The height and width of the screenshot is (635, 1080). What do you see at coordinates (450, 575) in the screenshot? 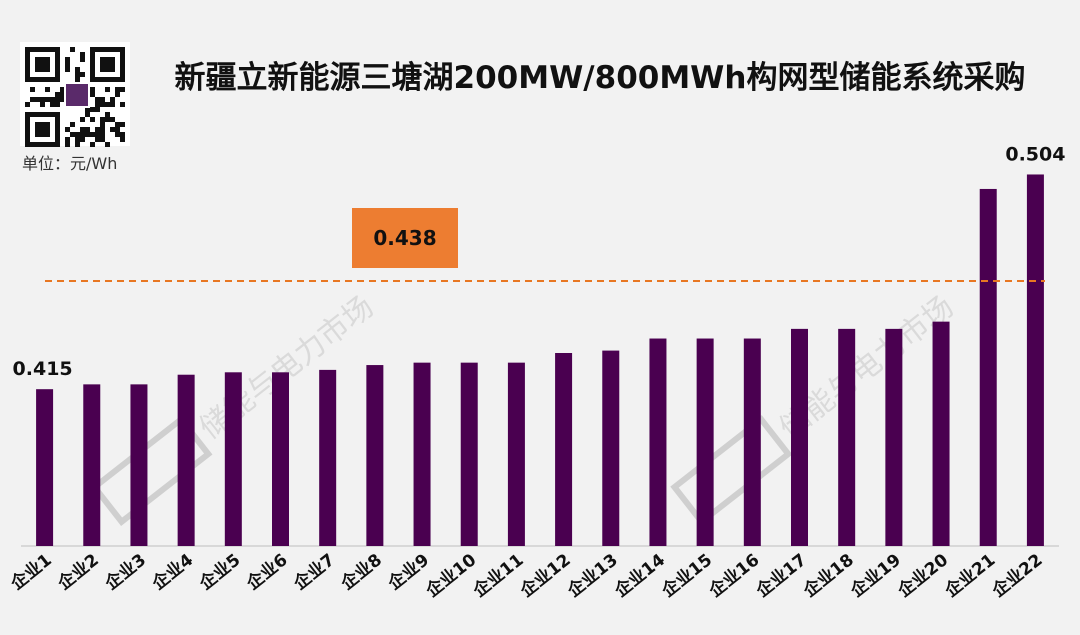
I see `x-tick-label: 企业10` at bounding box center [450, 575].